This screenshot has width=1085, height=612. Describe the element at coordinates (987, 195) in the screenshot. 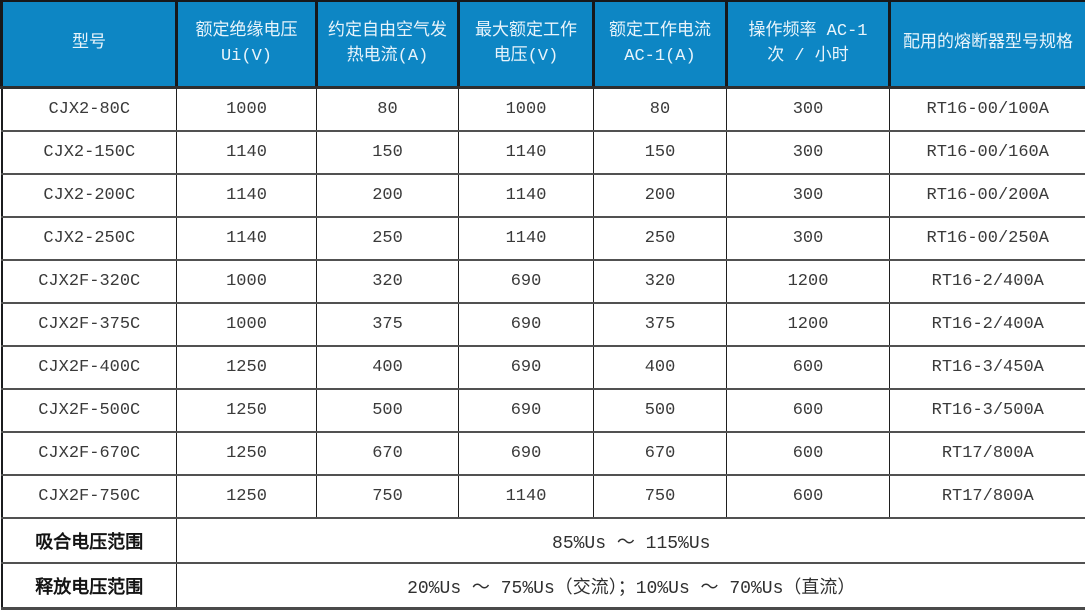

I see `value-cell: RT16-00/200A` at that location.